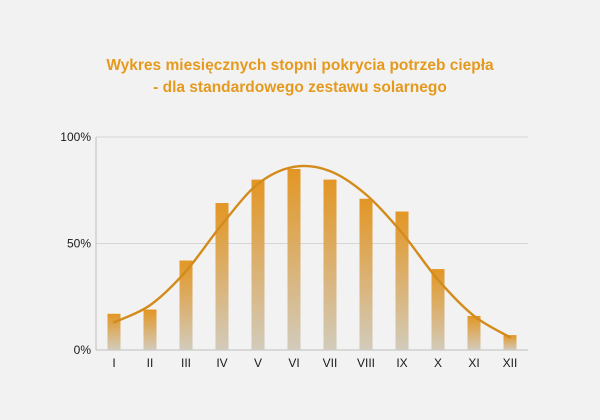  What do you see at coordinates (438, 363) in the screenshot?
I see `x-tick-label-X: X` at bounding box center [438, 363].